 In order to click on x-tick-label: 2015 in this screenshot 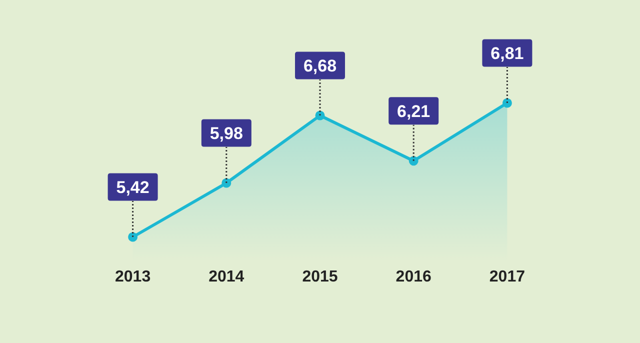, I will do `click(320, 277)`.